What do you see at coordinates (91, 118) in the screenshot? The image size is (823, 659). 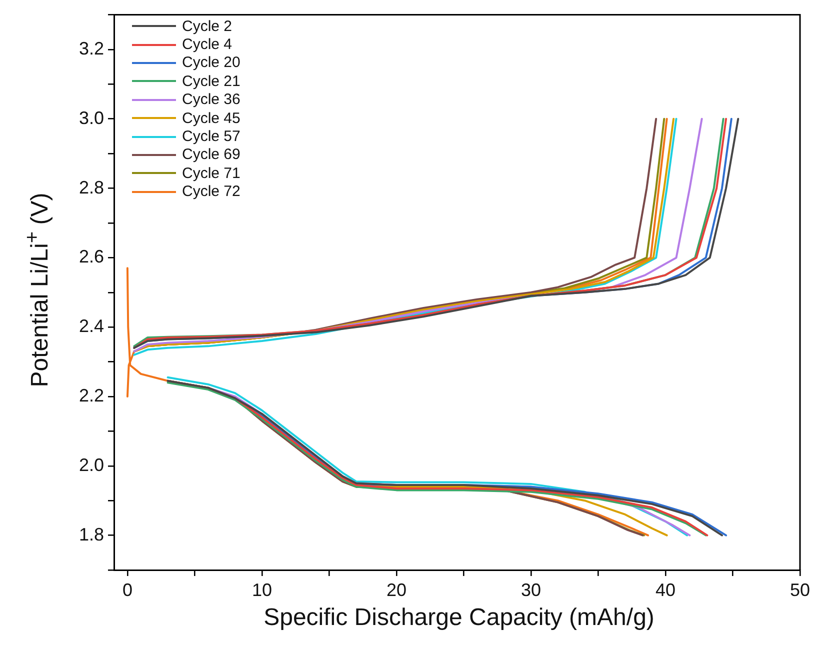 I see `y-tick-label: 3.0` at bounding box center [91, 118].